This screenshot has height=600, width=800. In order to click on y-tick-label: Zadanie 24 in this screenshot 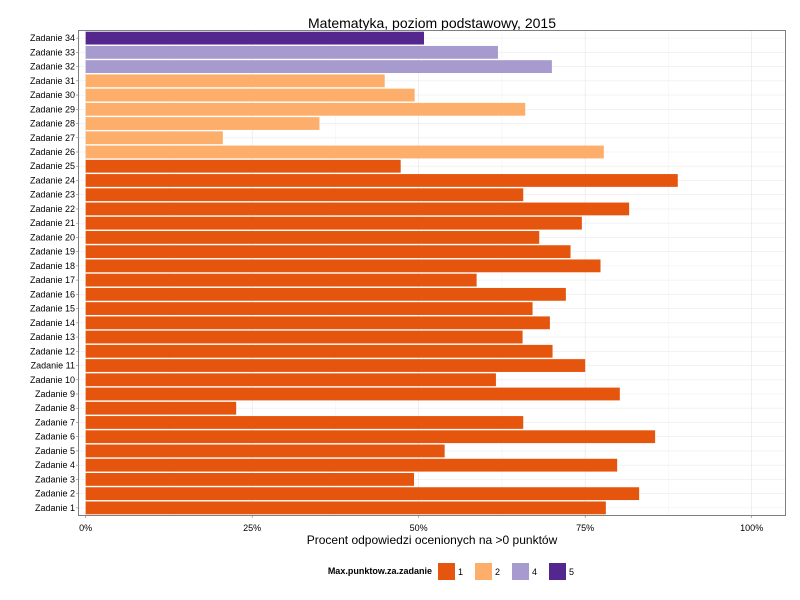, I will do `click(52, 180)`.